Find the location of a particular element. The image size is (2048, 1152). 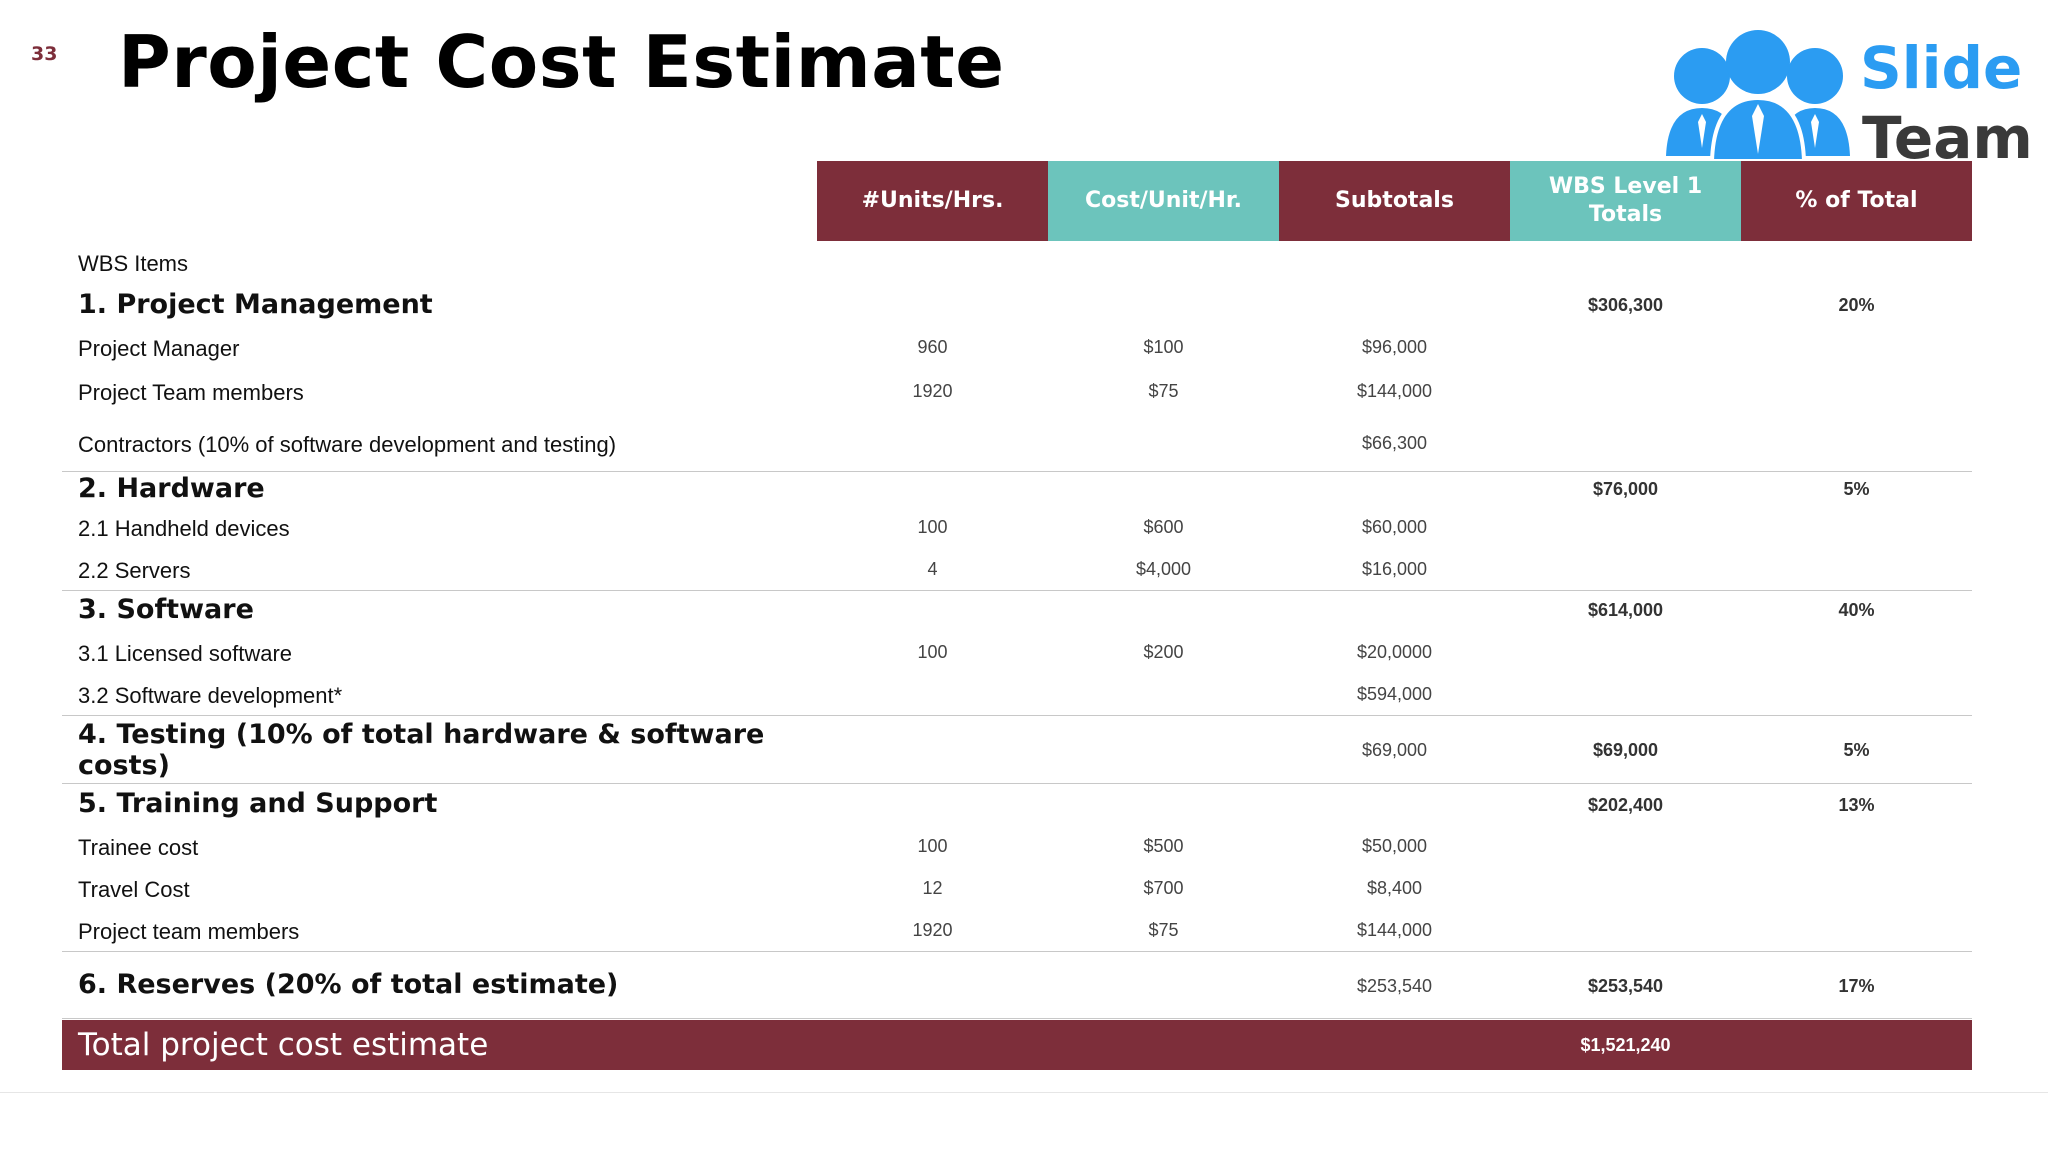

item-cost: $600 is located at coordinates (1163, 527).